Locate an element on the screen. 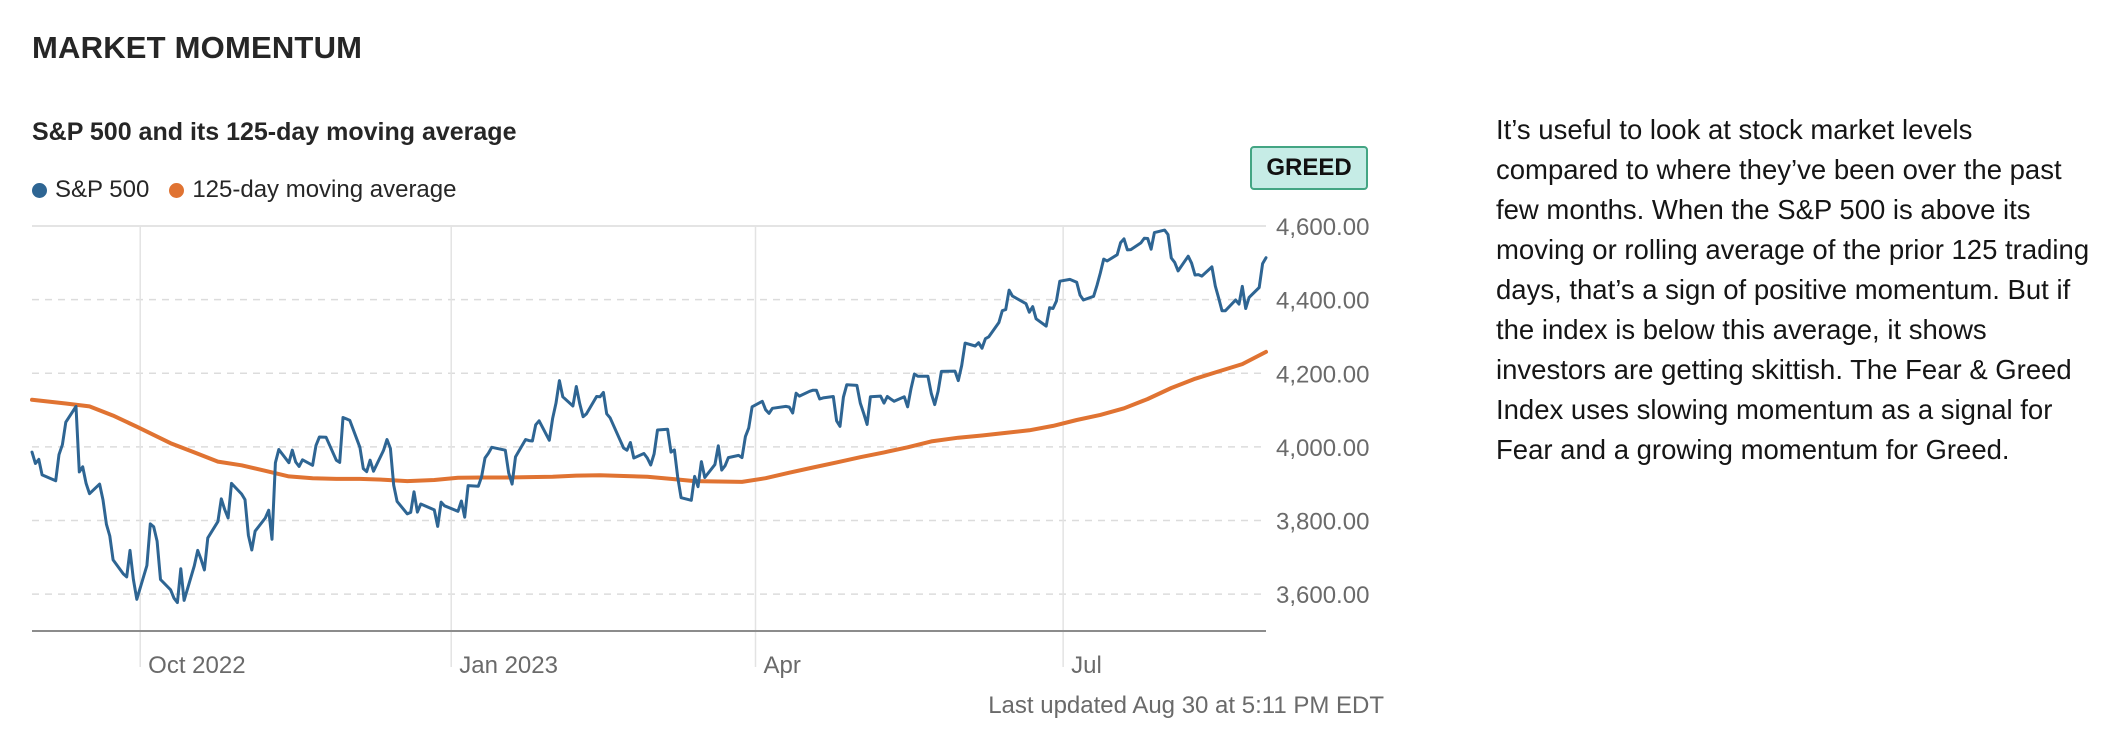 This screenshot has width=2112, height=752. y-tick-label: 3,600.00 is located at coordinates (1322, 595).